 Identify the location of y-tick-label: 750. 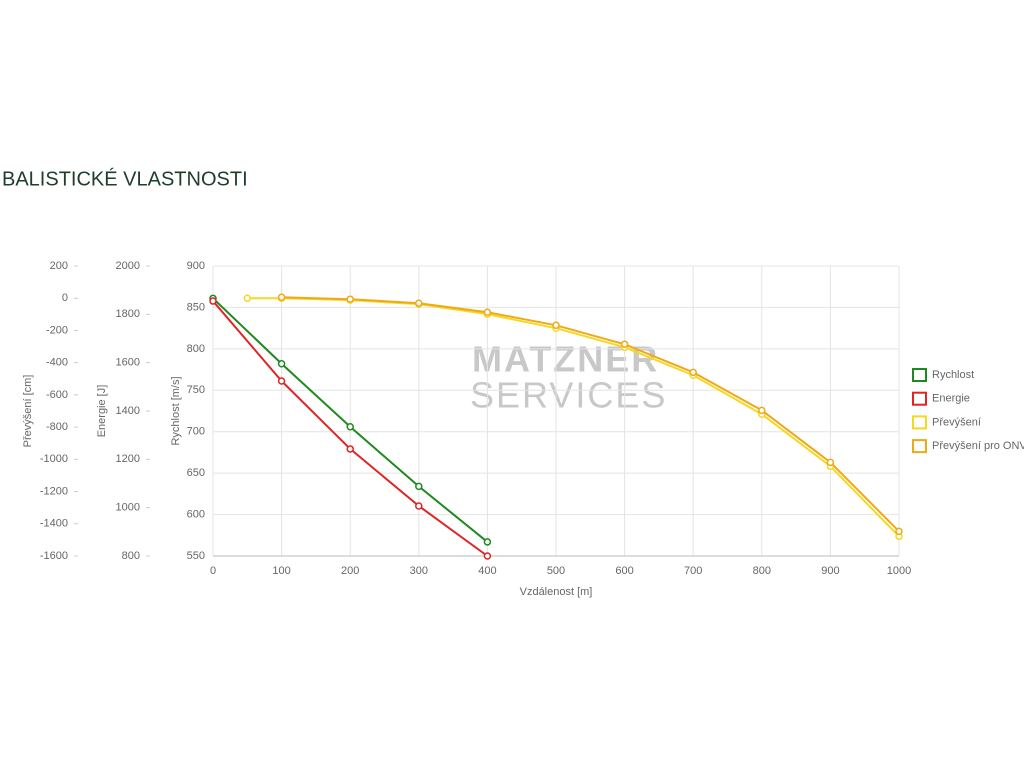
(196, 390).